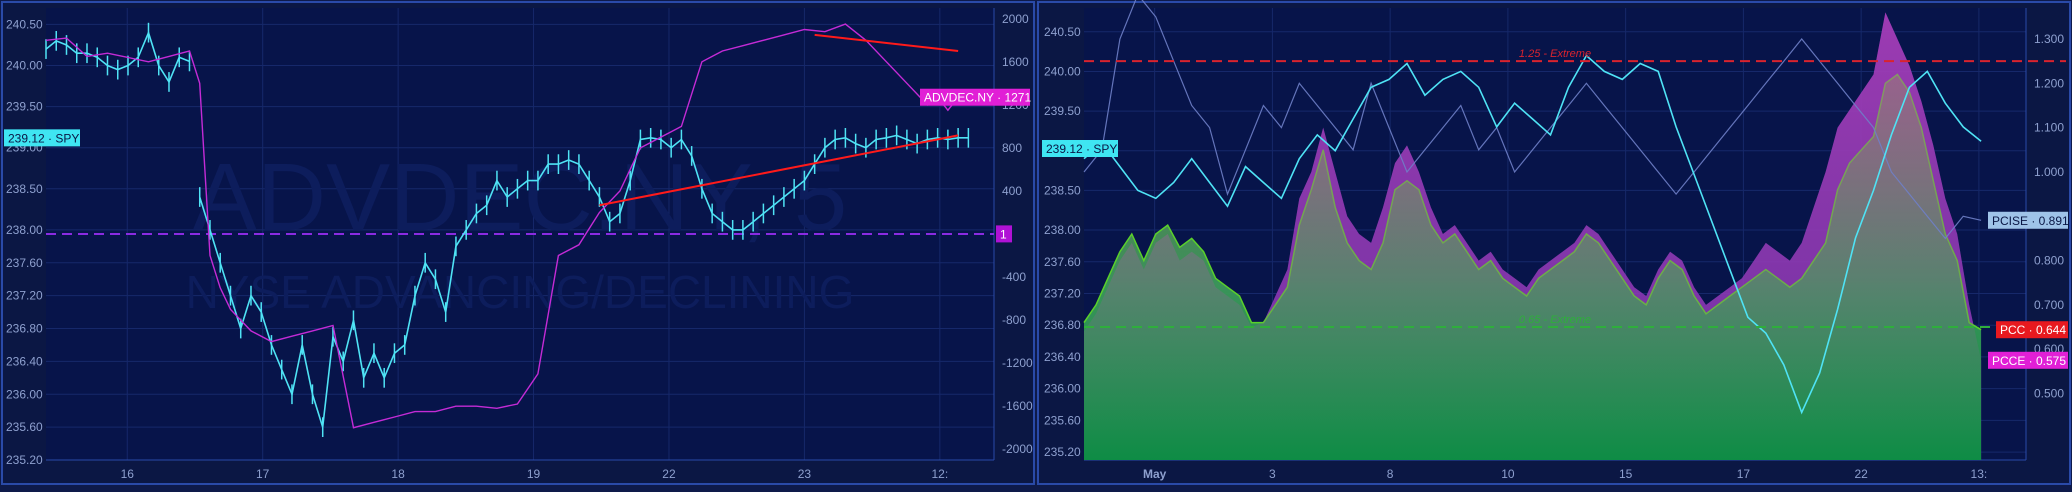  Describe the element at coordinates (2049, 261) in the screenshot. I see `ratio-tick: 0.800` at that location.